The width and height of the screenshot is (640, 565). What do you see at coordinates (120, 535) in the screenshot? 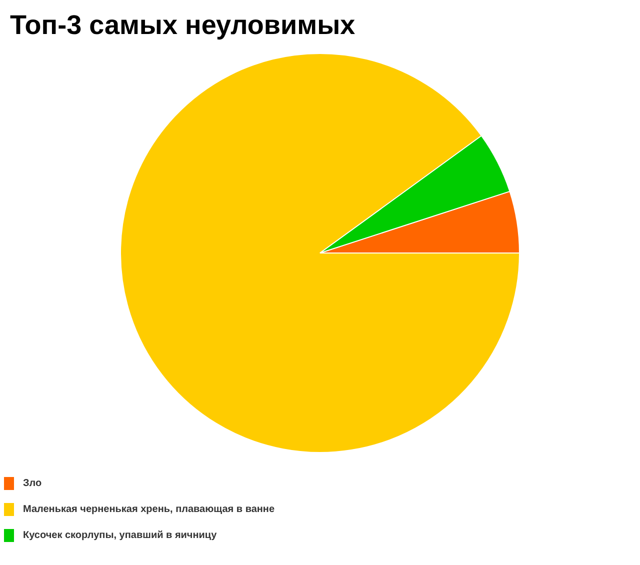
I see `legend-label: Кусочек скорлупы, упавший в яичницу` at bounding box center [120, 535].